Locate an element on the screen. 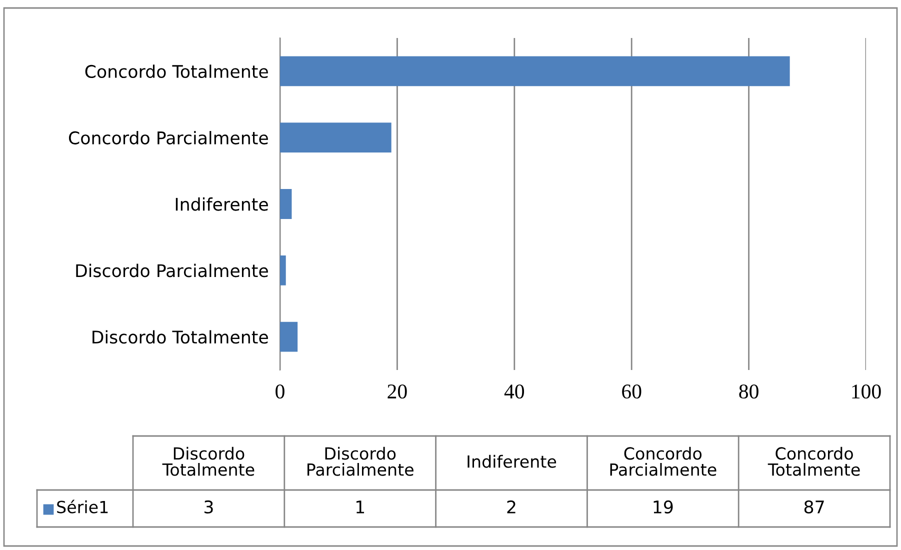 The width and height of the screenshot is (901, 550). y-tick-label: Discordo Totalmente is located at coordinates (180, 337).